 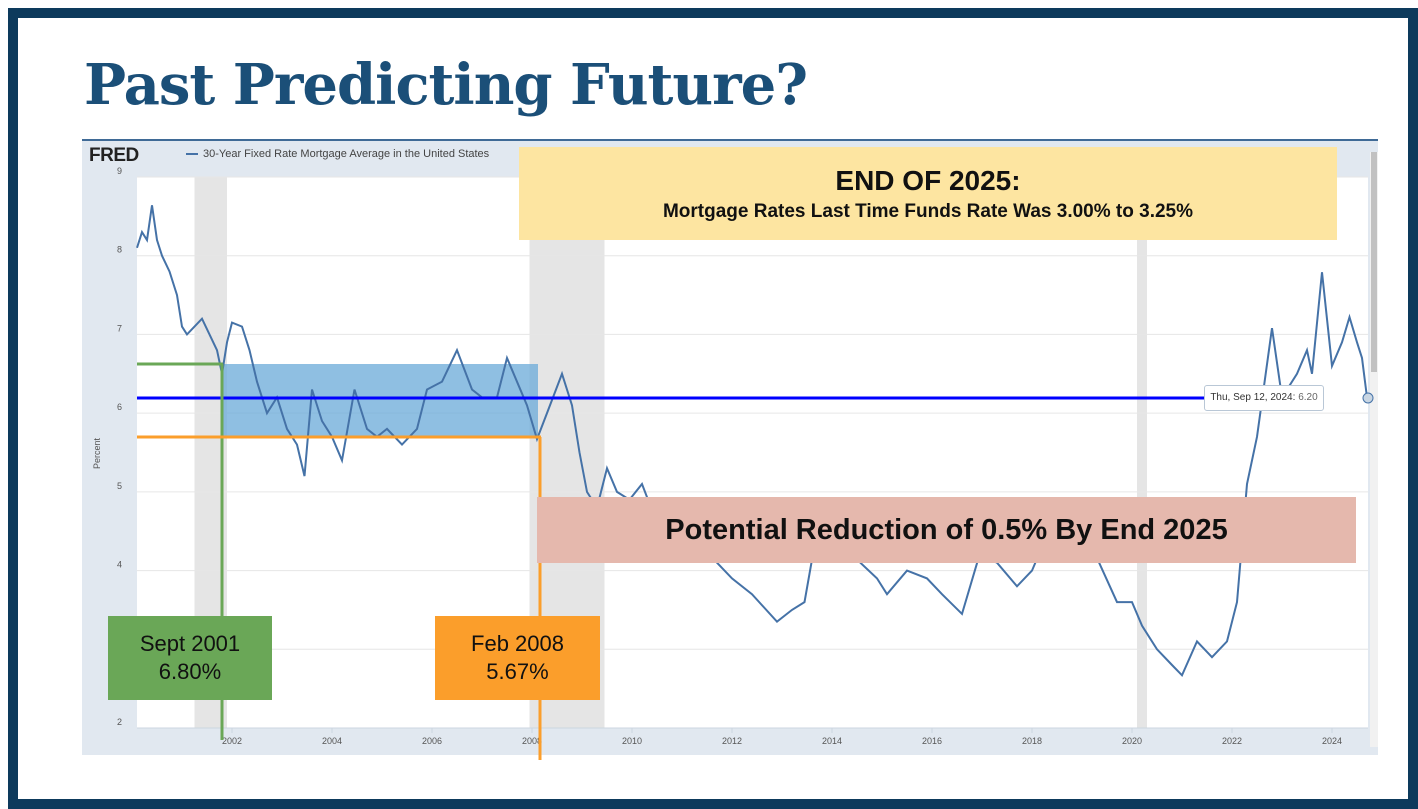 What do you see at coordinates (1132, 741) in the screenshot?
I see `x-tick-label: 2020` at bounding box center [1132, 741].